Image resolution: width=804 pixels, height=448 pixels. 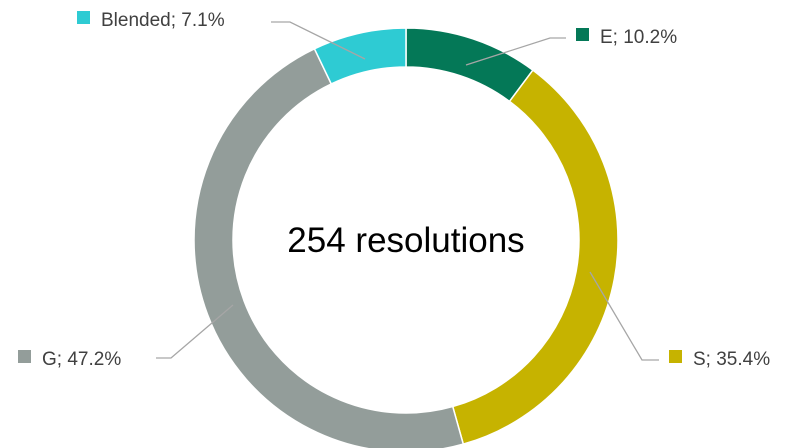 I want to click on label-swatch-e, so click(x=582, y=34).